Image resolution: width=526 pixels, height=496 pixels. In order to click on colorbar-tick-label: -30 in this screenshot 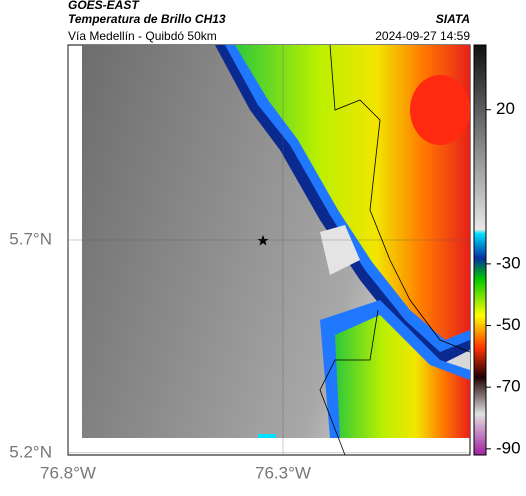, I will do `click(508, 262)`.